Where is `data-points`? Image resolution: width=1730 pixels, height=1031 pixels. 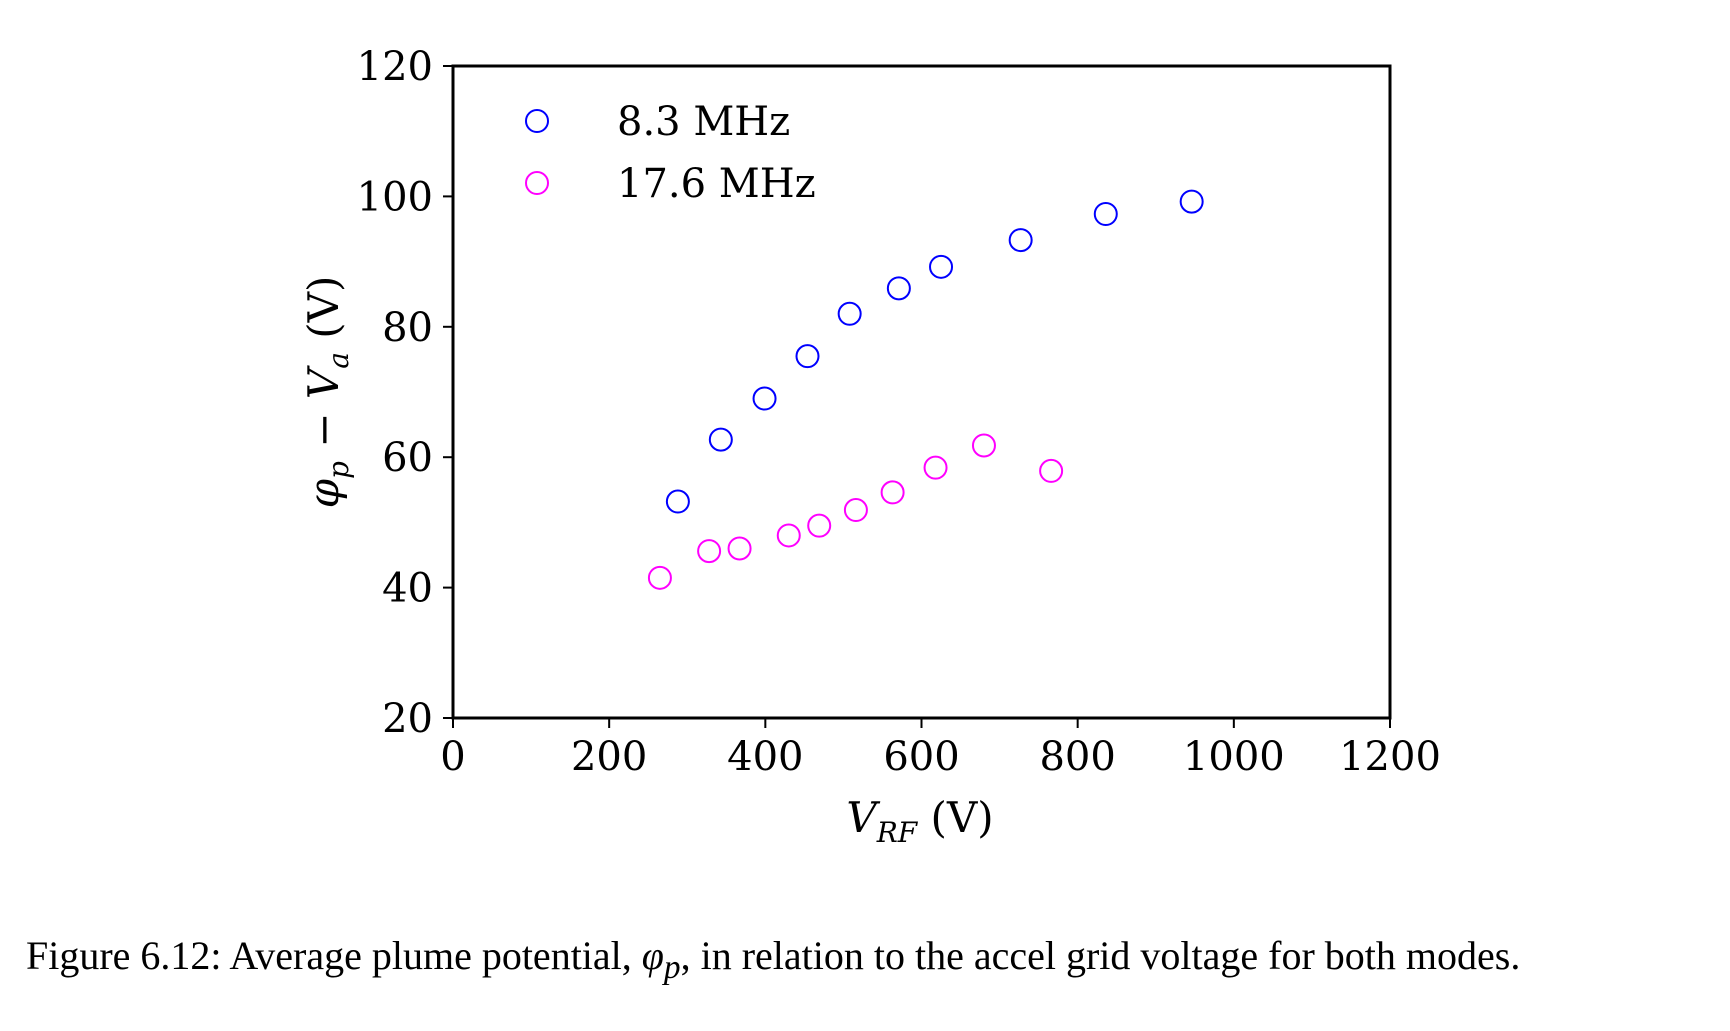 data-points is located at coordinates (925, 389).